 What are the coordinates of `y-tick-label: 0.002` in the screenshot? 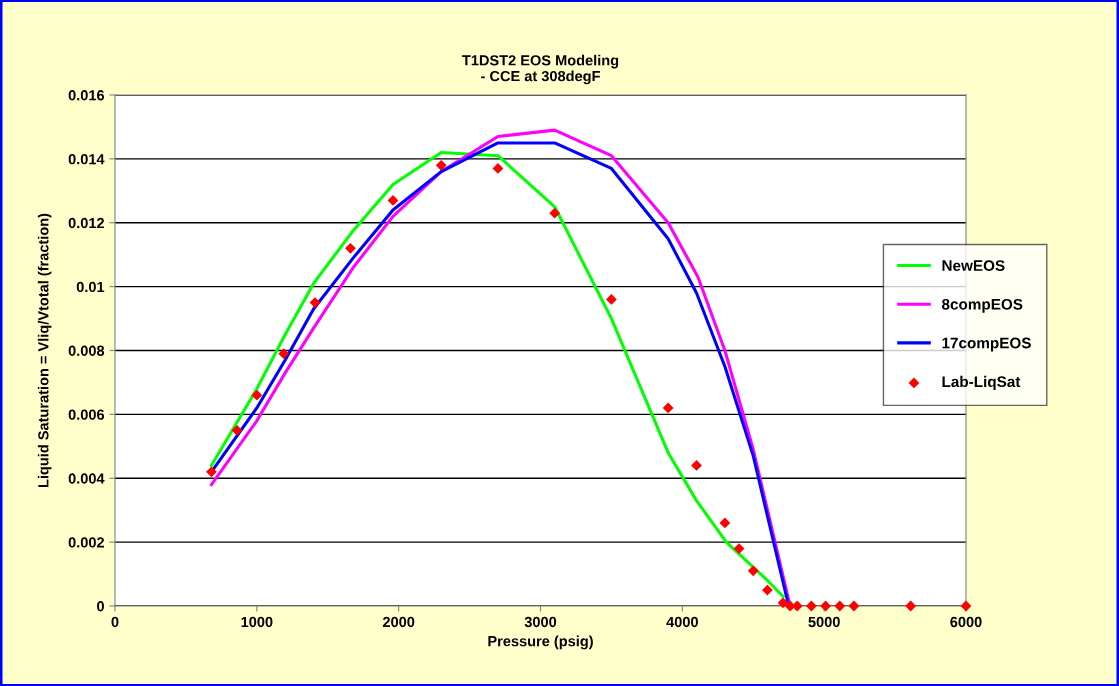 It's located at (86, 542).